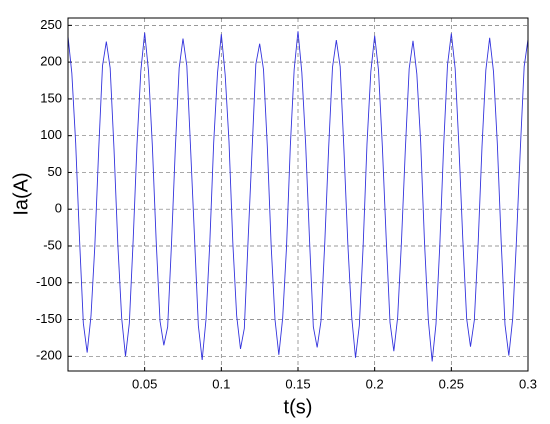  What do you see at coordinates (528, 383) in the screenshot?
I see `x-tick-label: 0.3` at bounding box center [528, 383].